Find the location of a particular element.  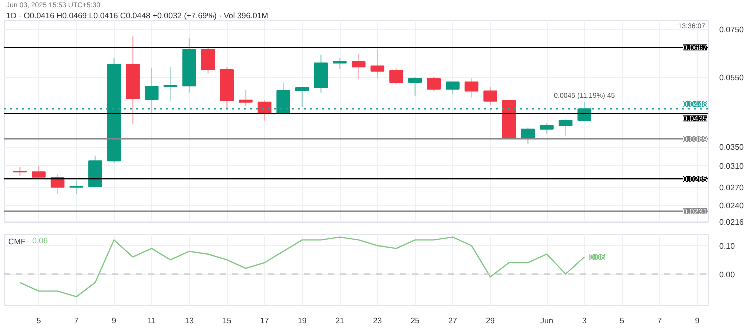

x-tick-label: 27 is located at coordinates (453, 321).